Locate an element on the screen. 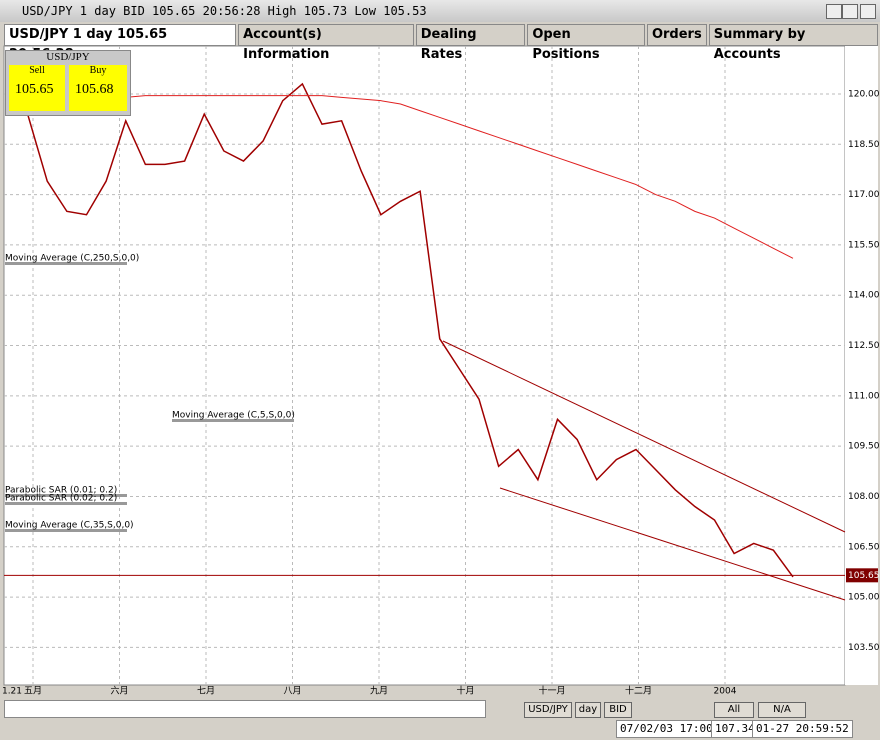  indicator-label: Moving Average (C,5,S,0,0) is located at coordinates (233, 416).